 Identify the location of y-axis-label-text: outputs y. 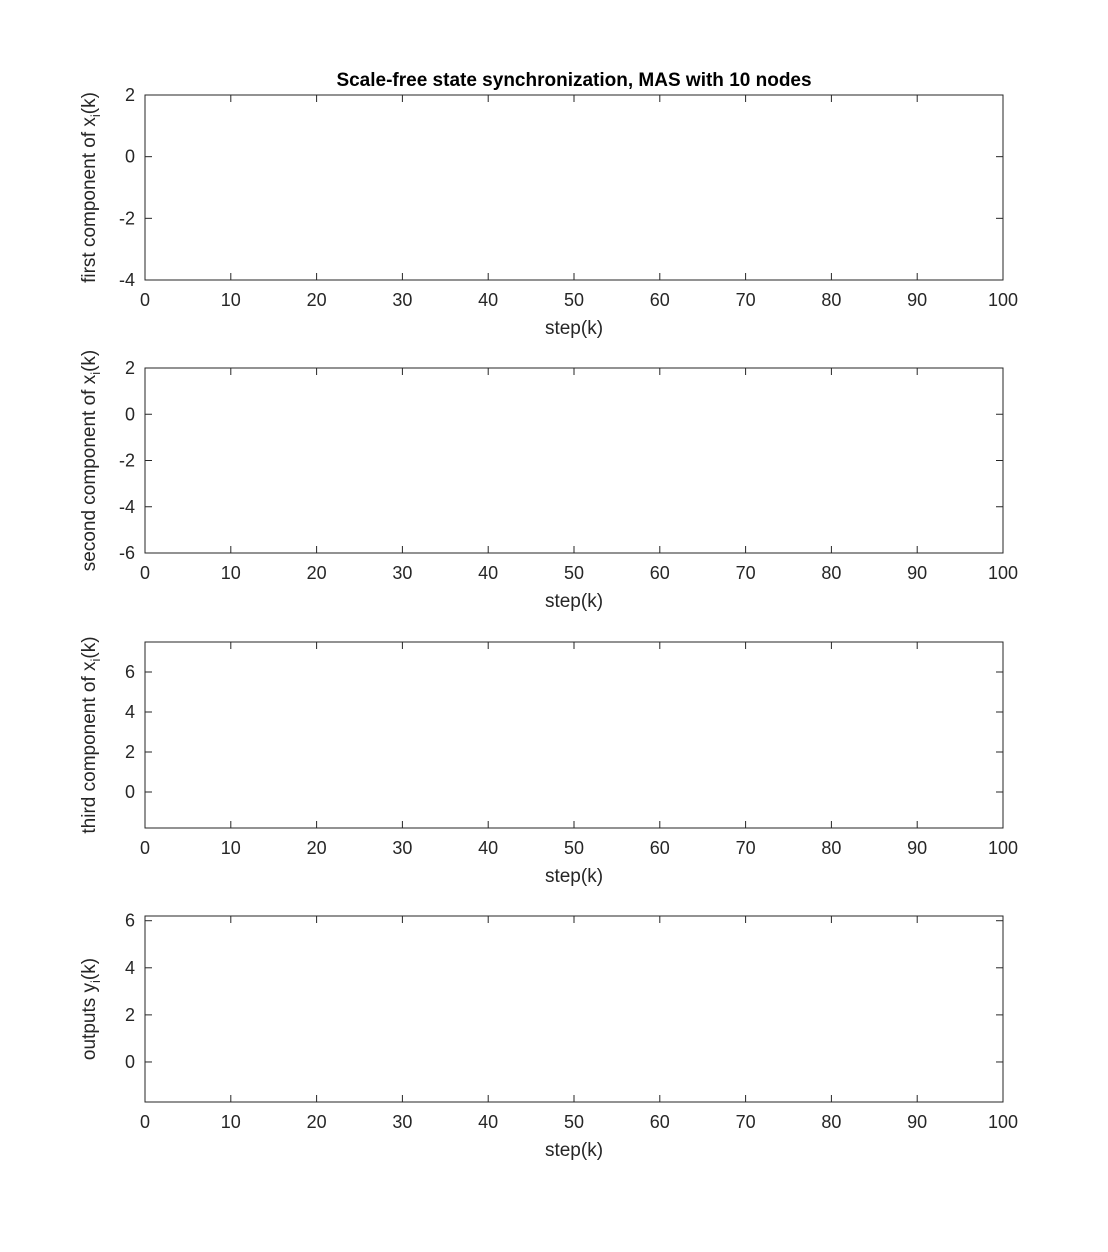
(89, 1021).